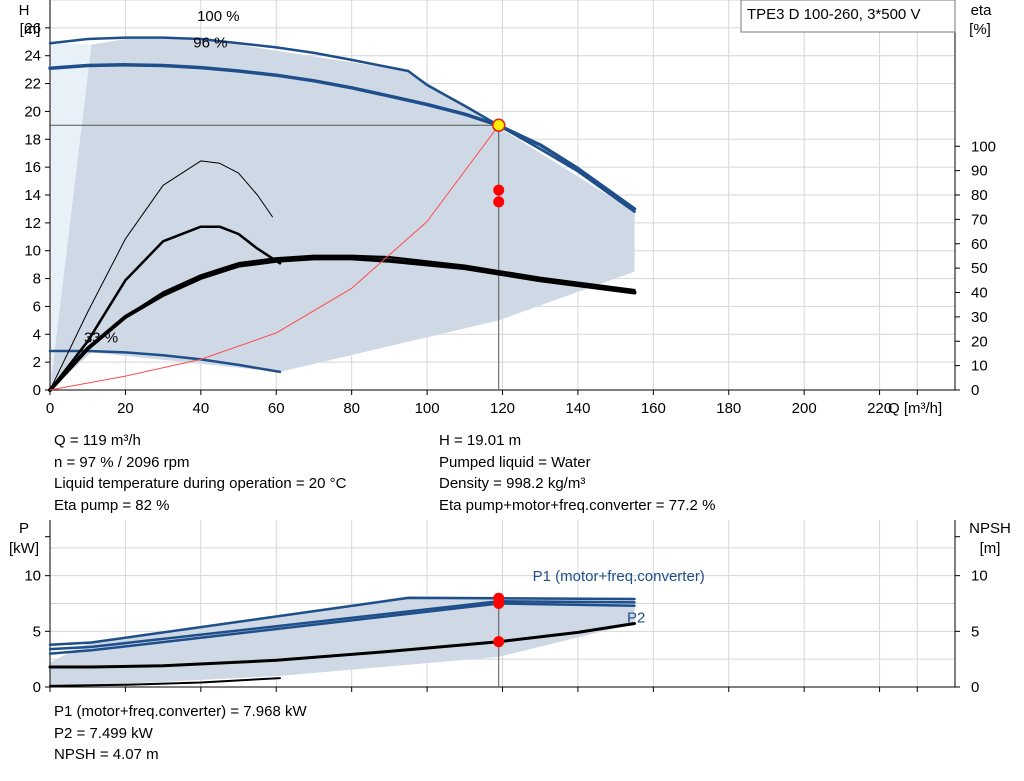  What do you see at coordinates (979, 219) in the screenshot?
I see `eta-tick-label-70: 70` at bounding box center [979, 219].